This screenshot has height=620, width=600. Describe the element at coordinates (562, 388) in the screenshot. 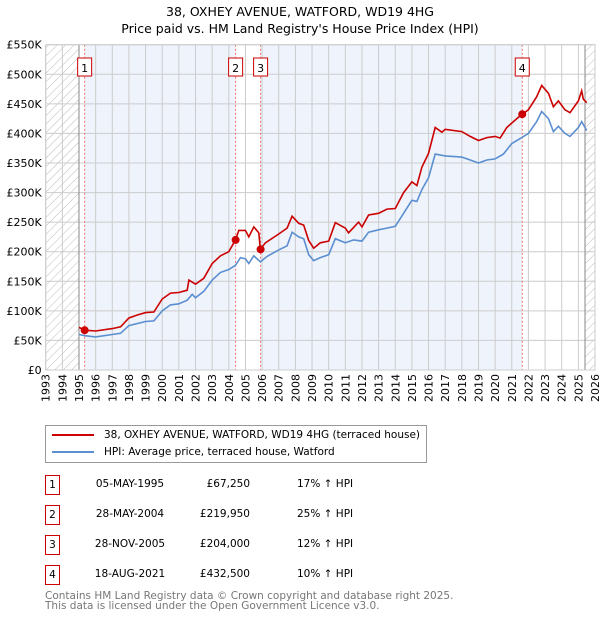

I see `x-tick-label: 2024` at that location.